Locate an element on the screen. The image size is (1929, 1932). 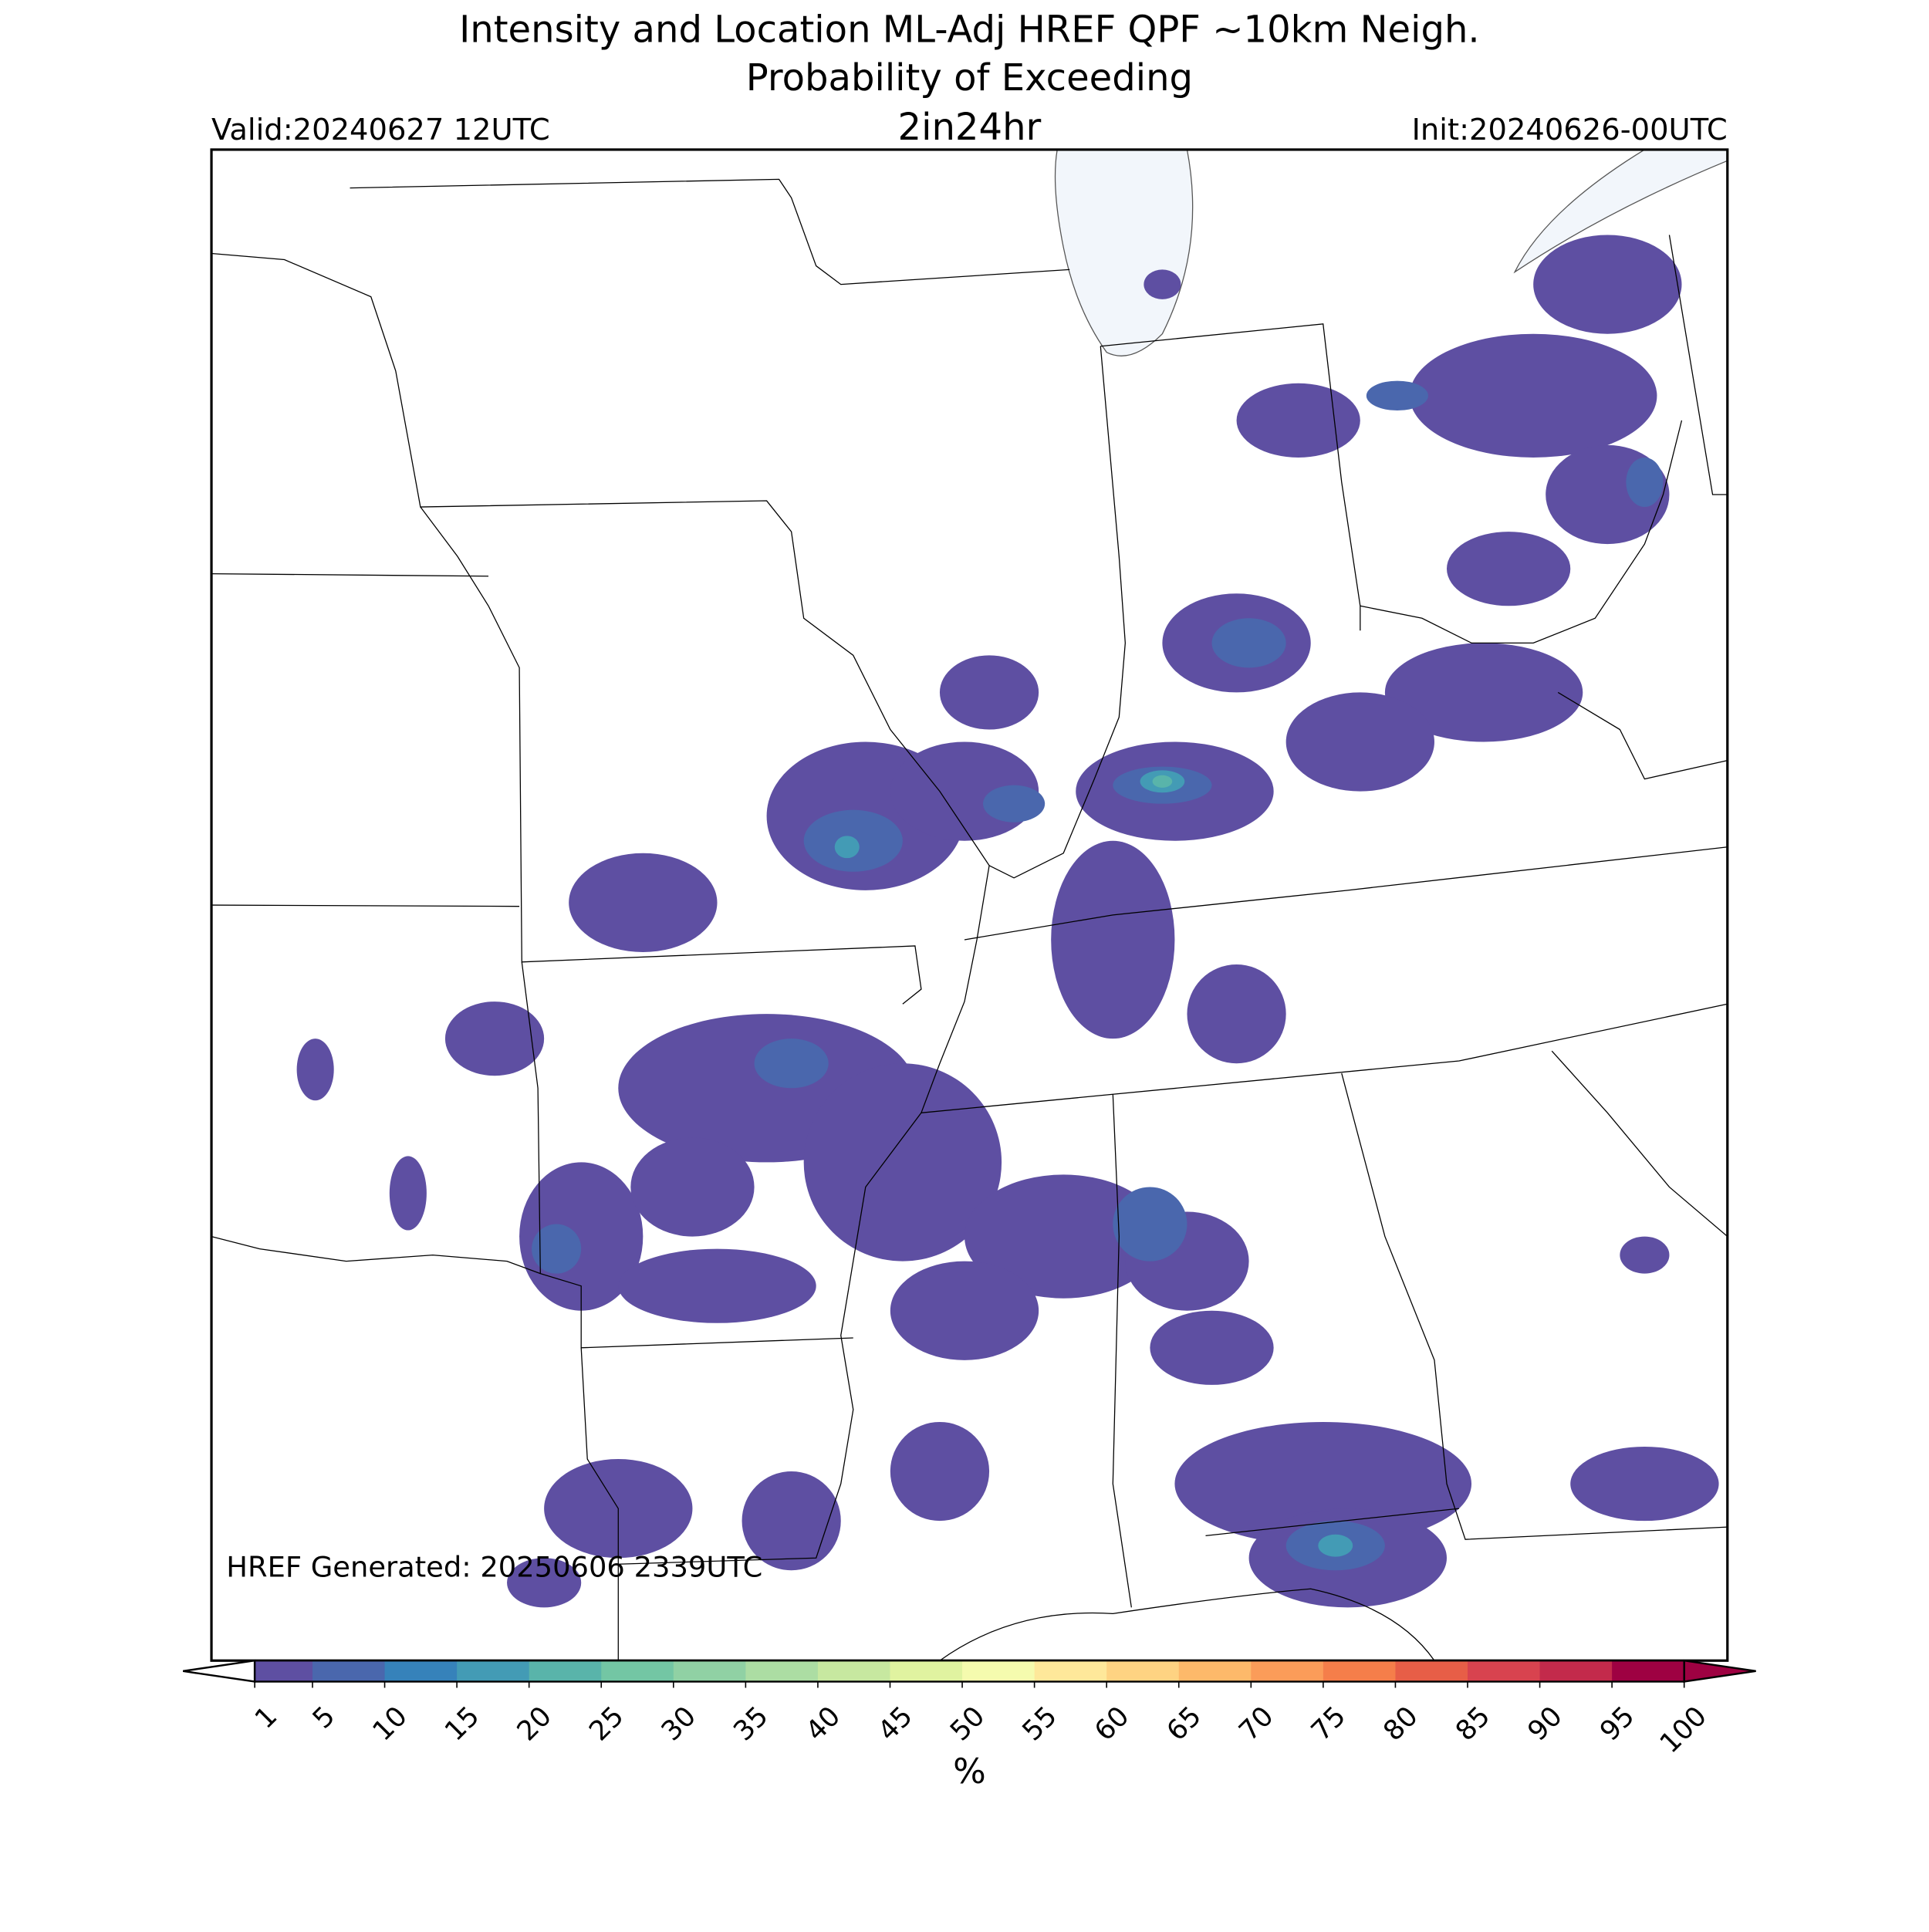
threshold: 2in24hr is located at coordinates (970, 127).